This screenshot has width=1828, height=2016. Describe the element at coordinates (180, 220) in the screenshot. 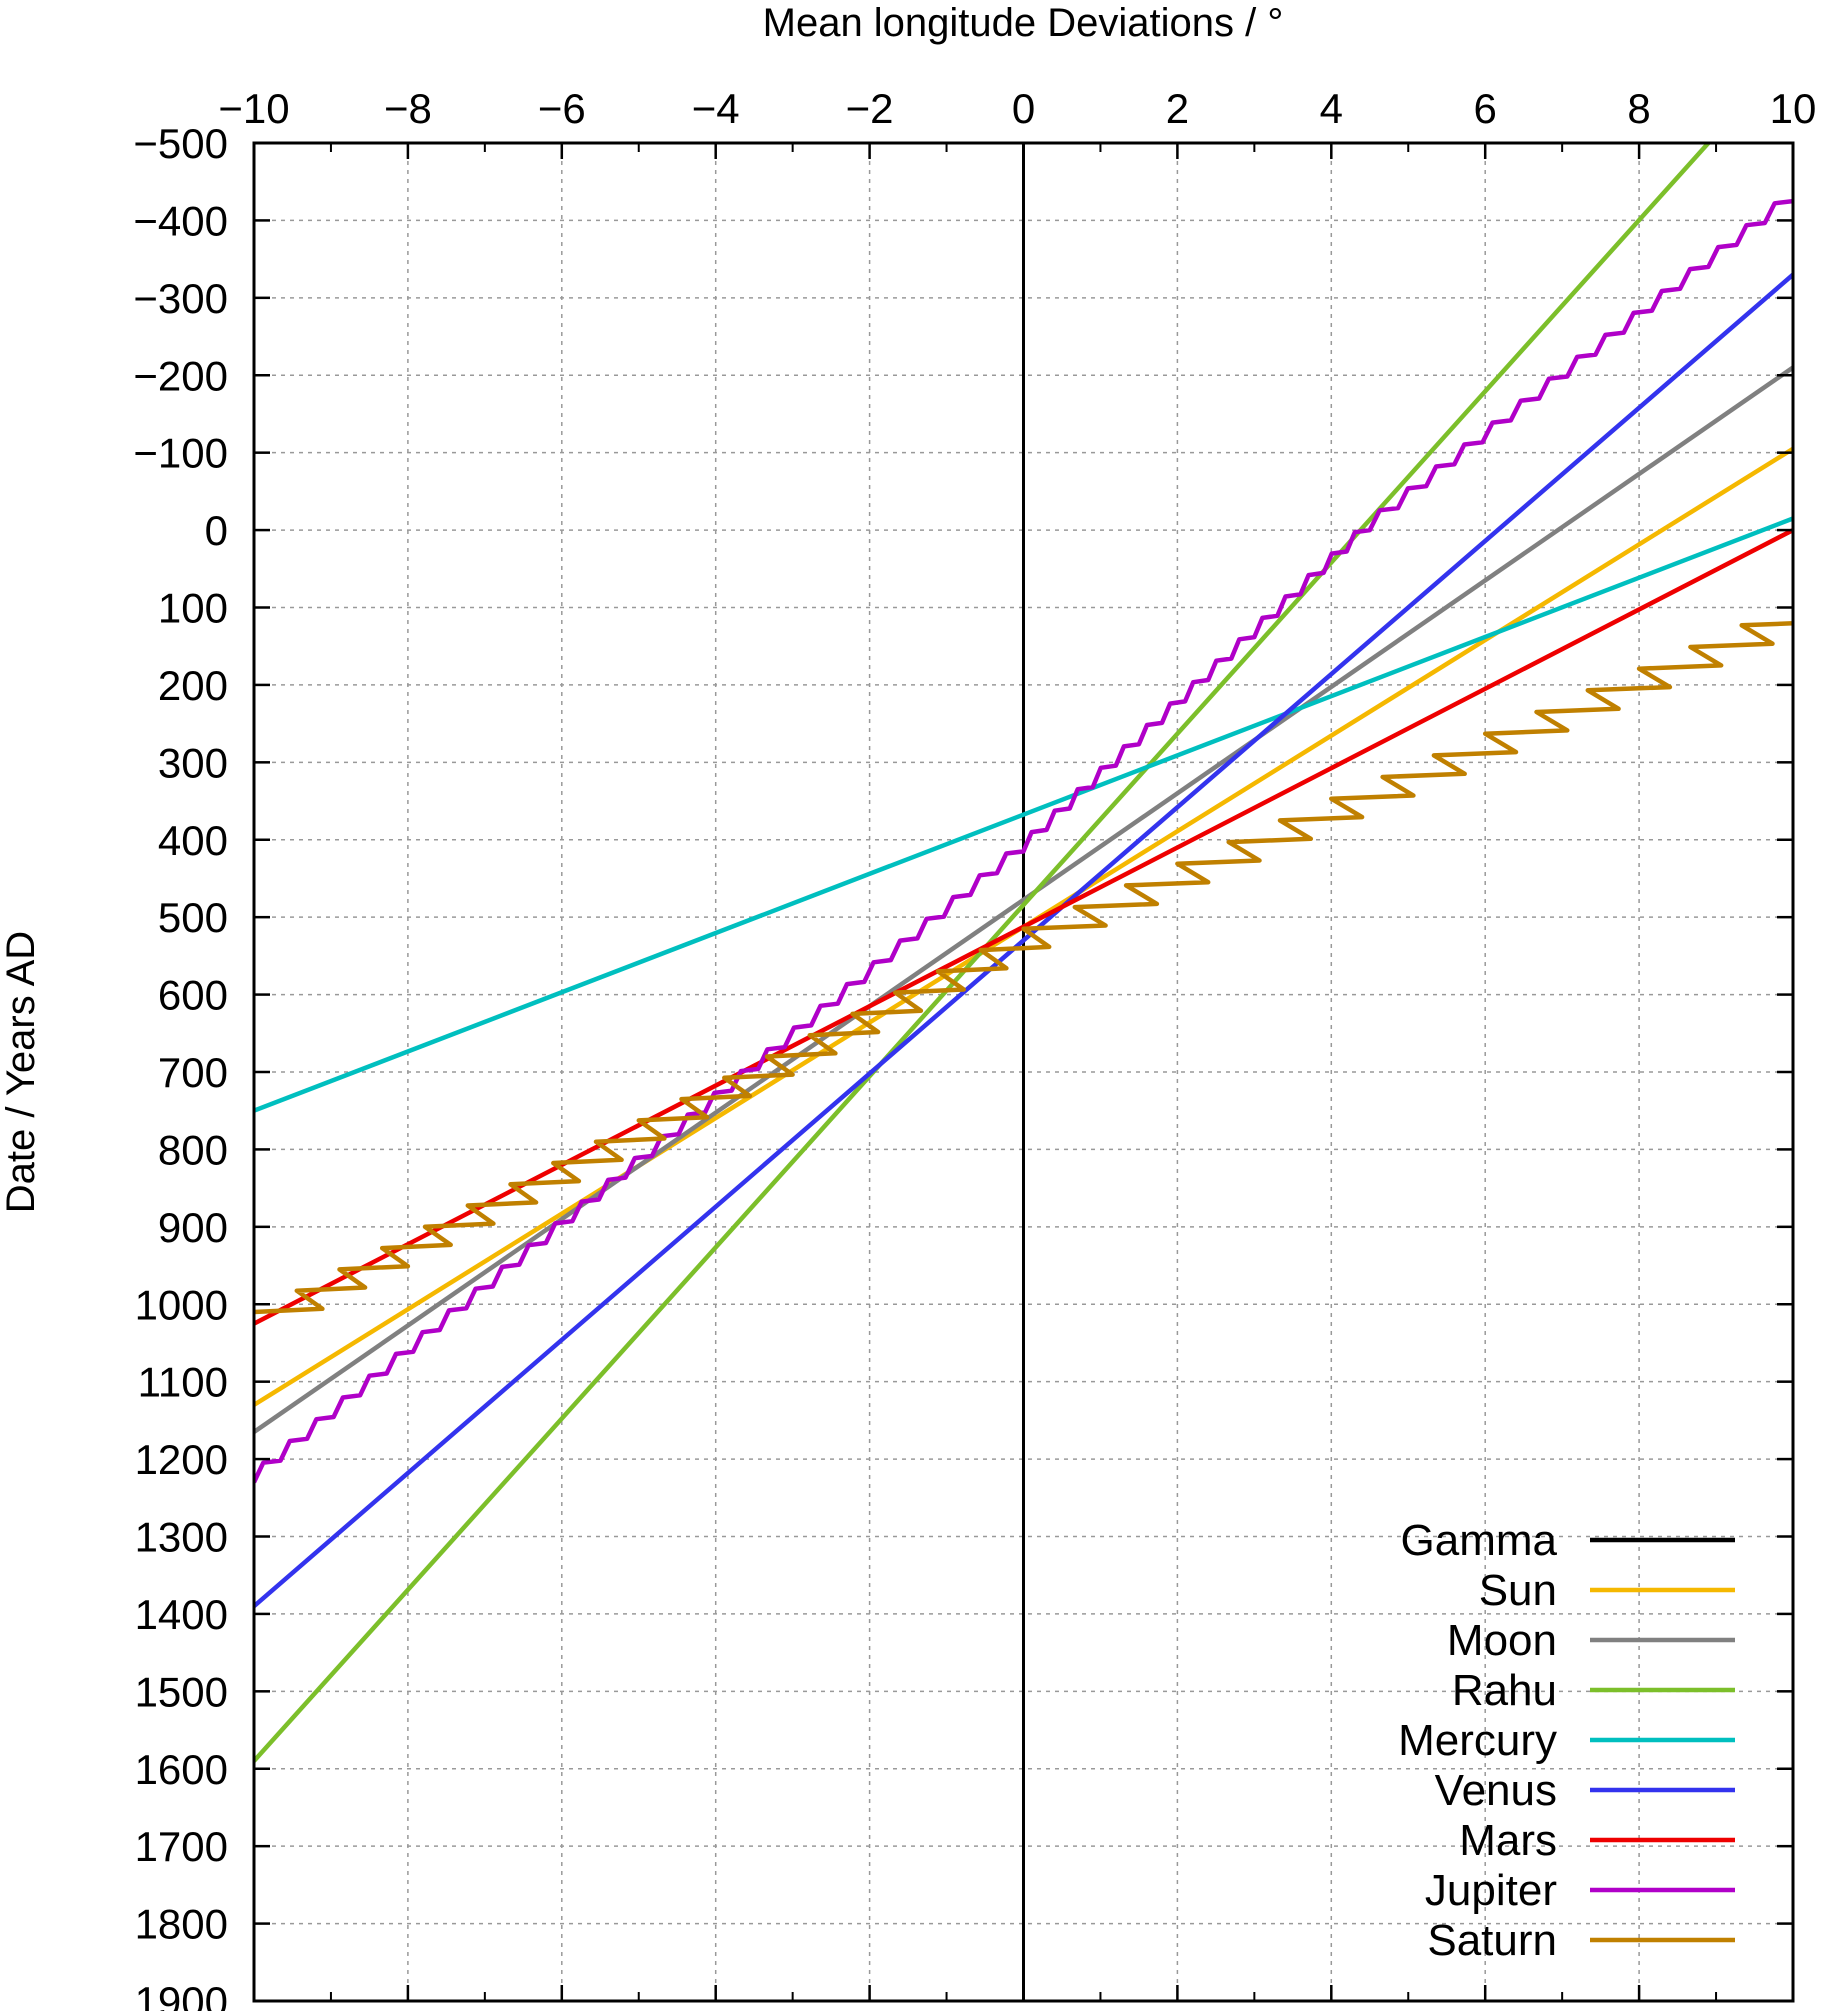

I see `y-tick-label: −400` at that location.